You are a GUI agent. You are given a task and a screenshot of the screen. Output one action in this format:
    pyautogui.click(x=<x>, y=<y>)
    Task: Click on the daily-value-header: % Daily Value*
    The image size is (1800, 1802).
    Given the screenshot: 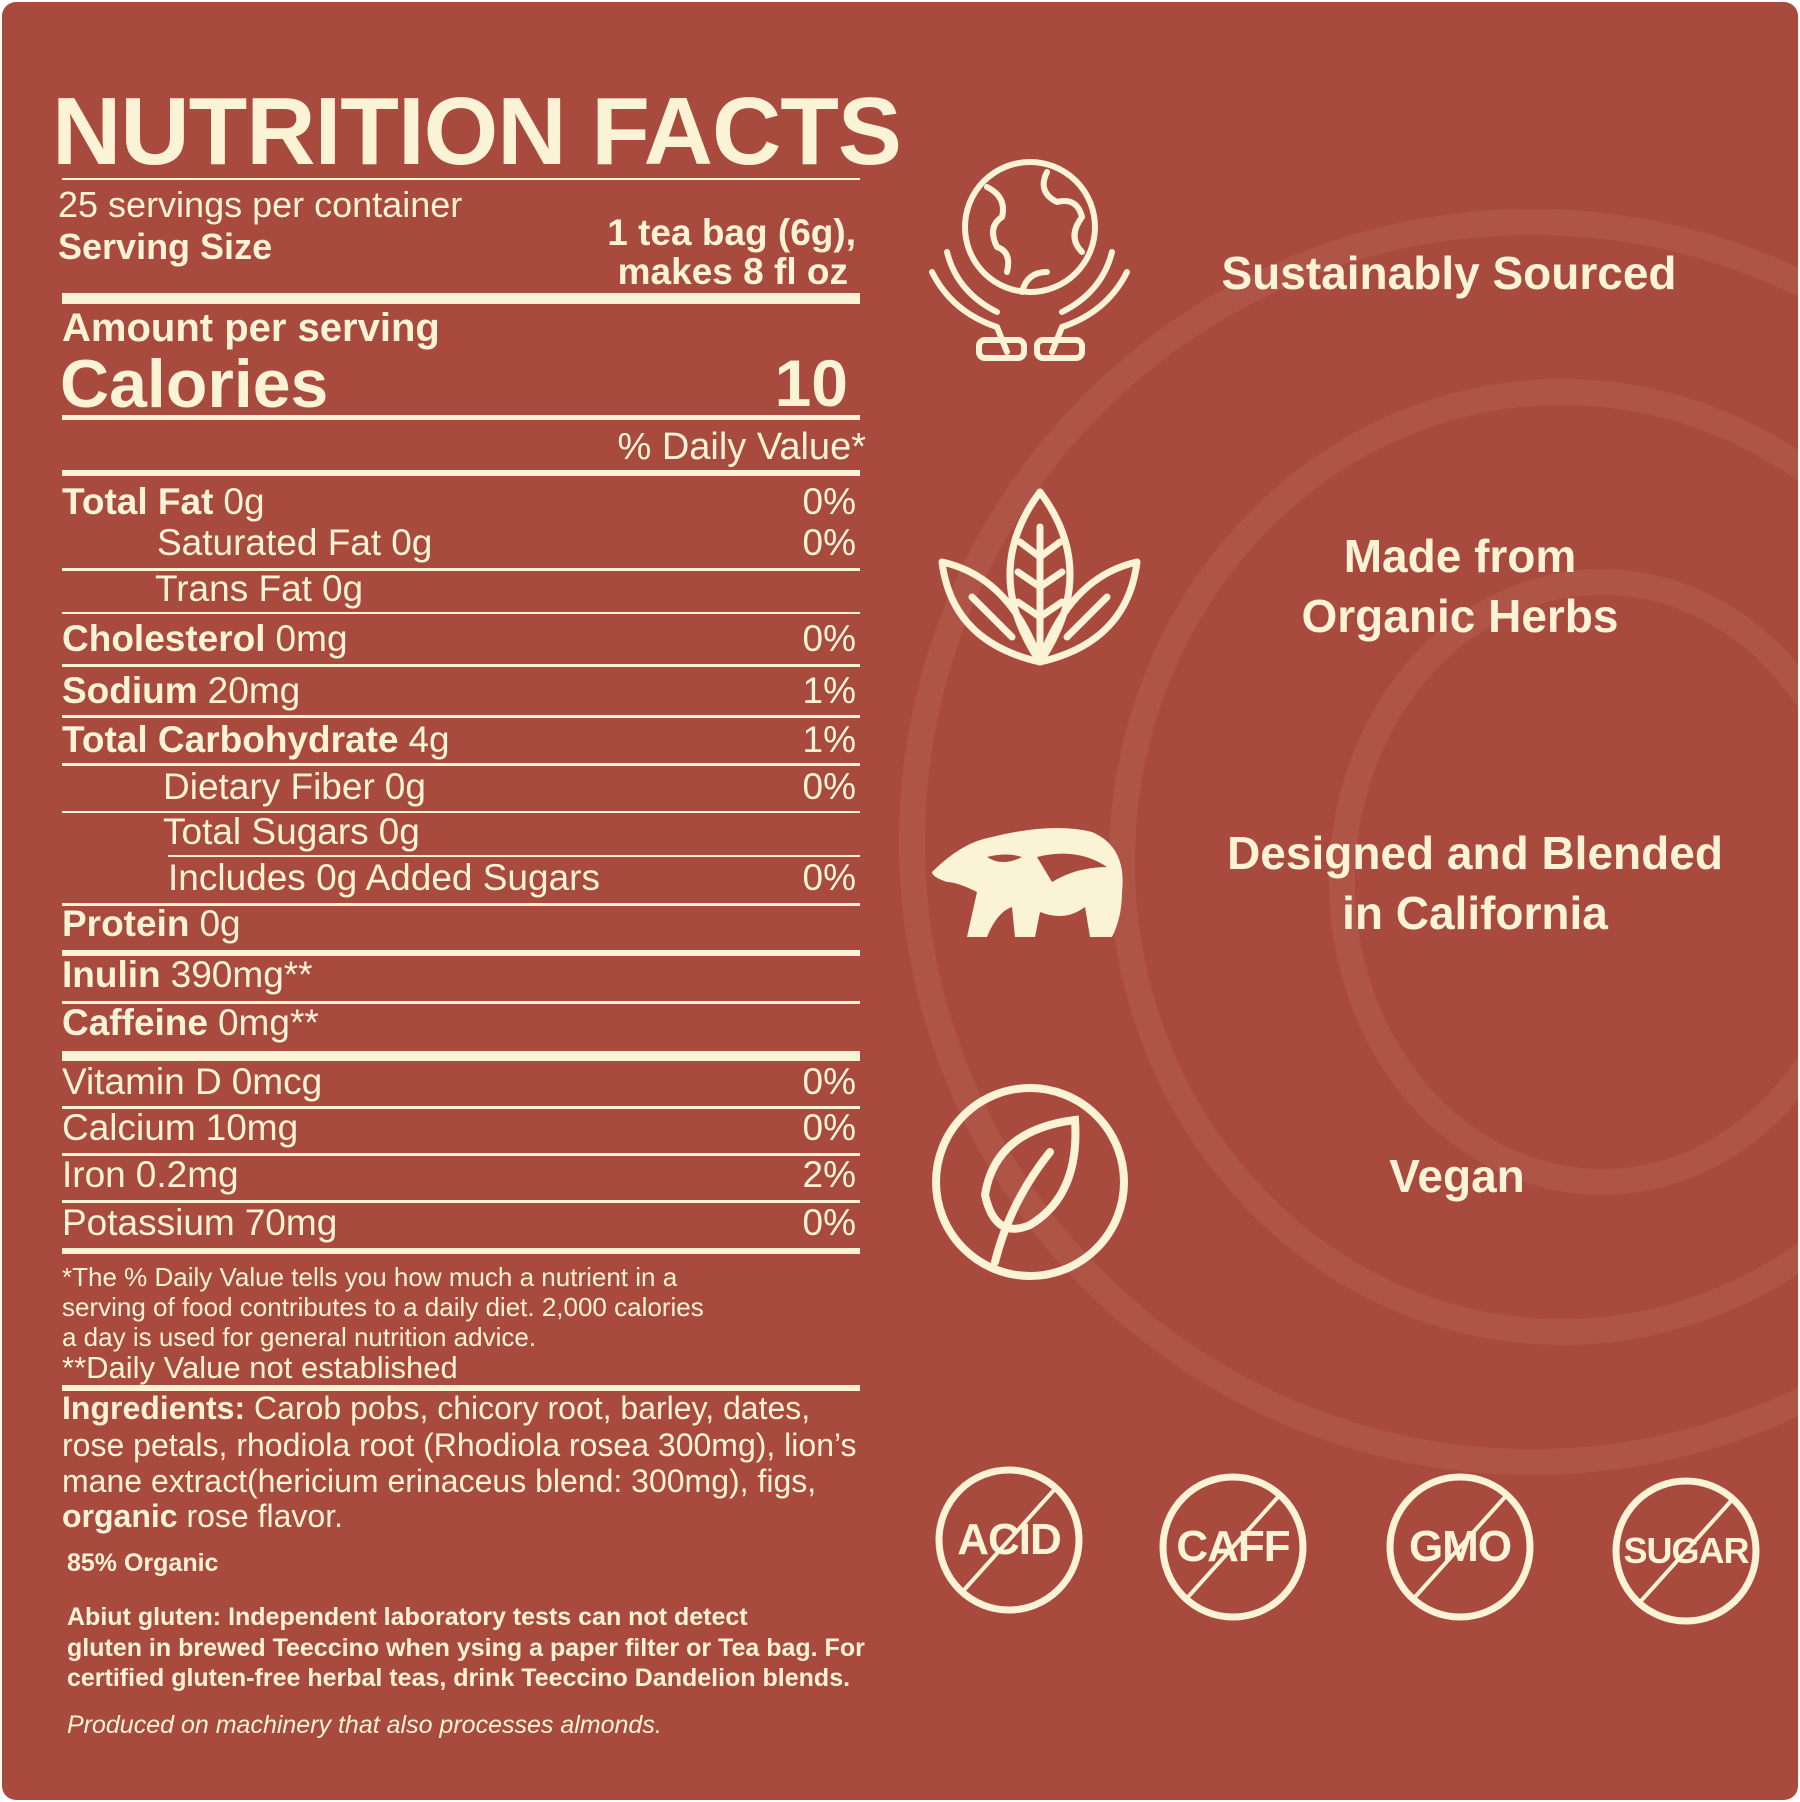 What is the action you would take?
    pyautogui.click(x=741, y=447)
    